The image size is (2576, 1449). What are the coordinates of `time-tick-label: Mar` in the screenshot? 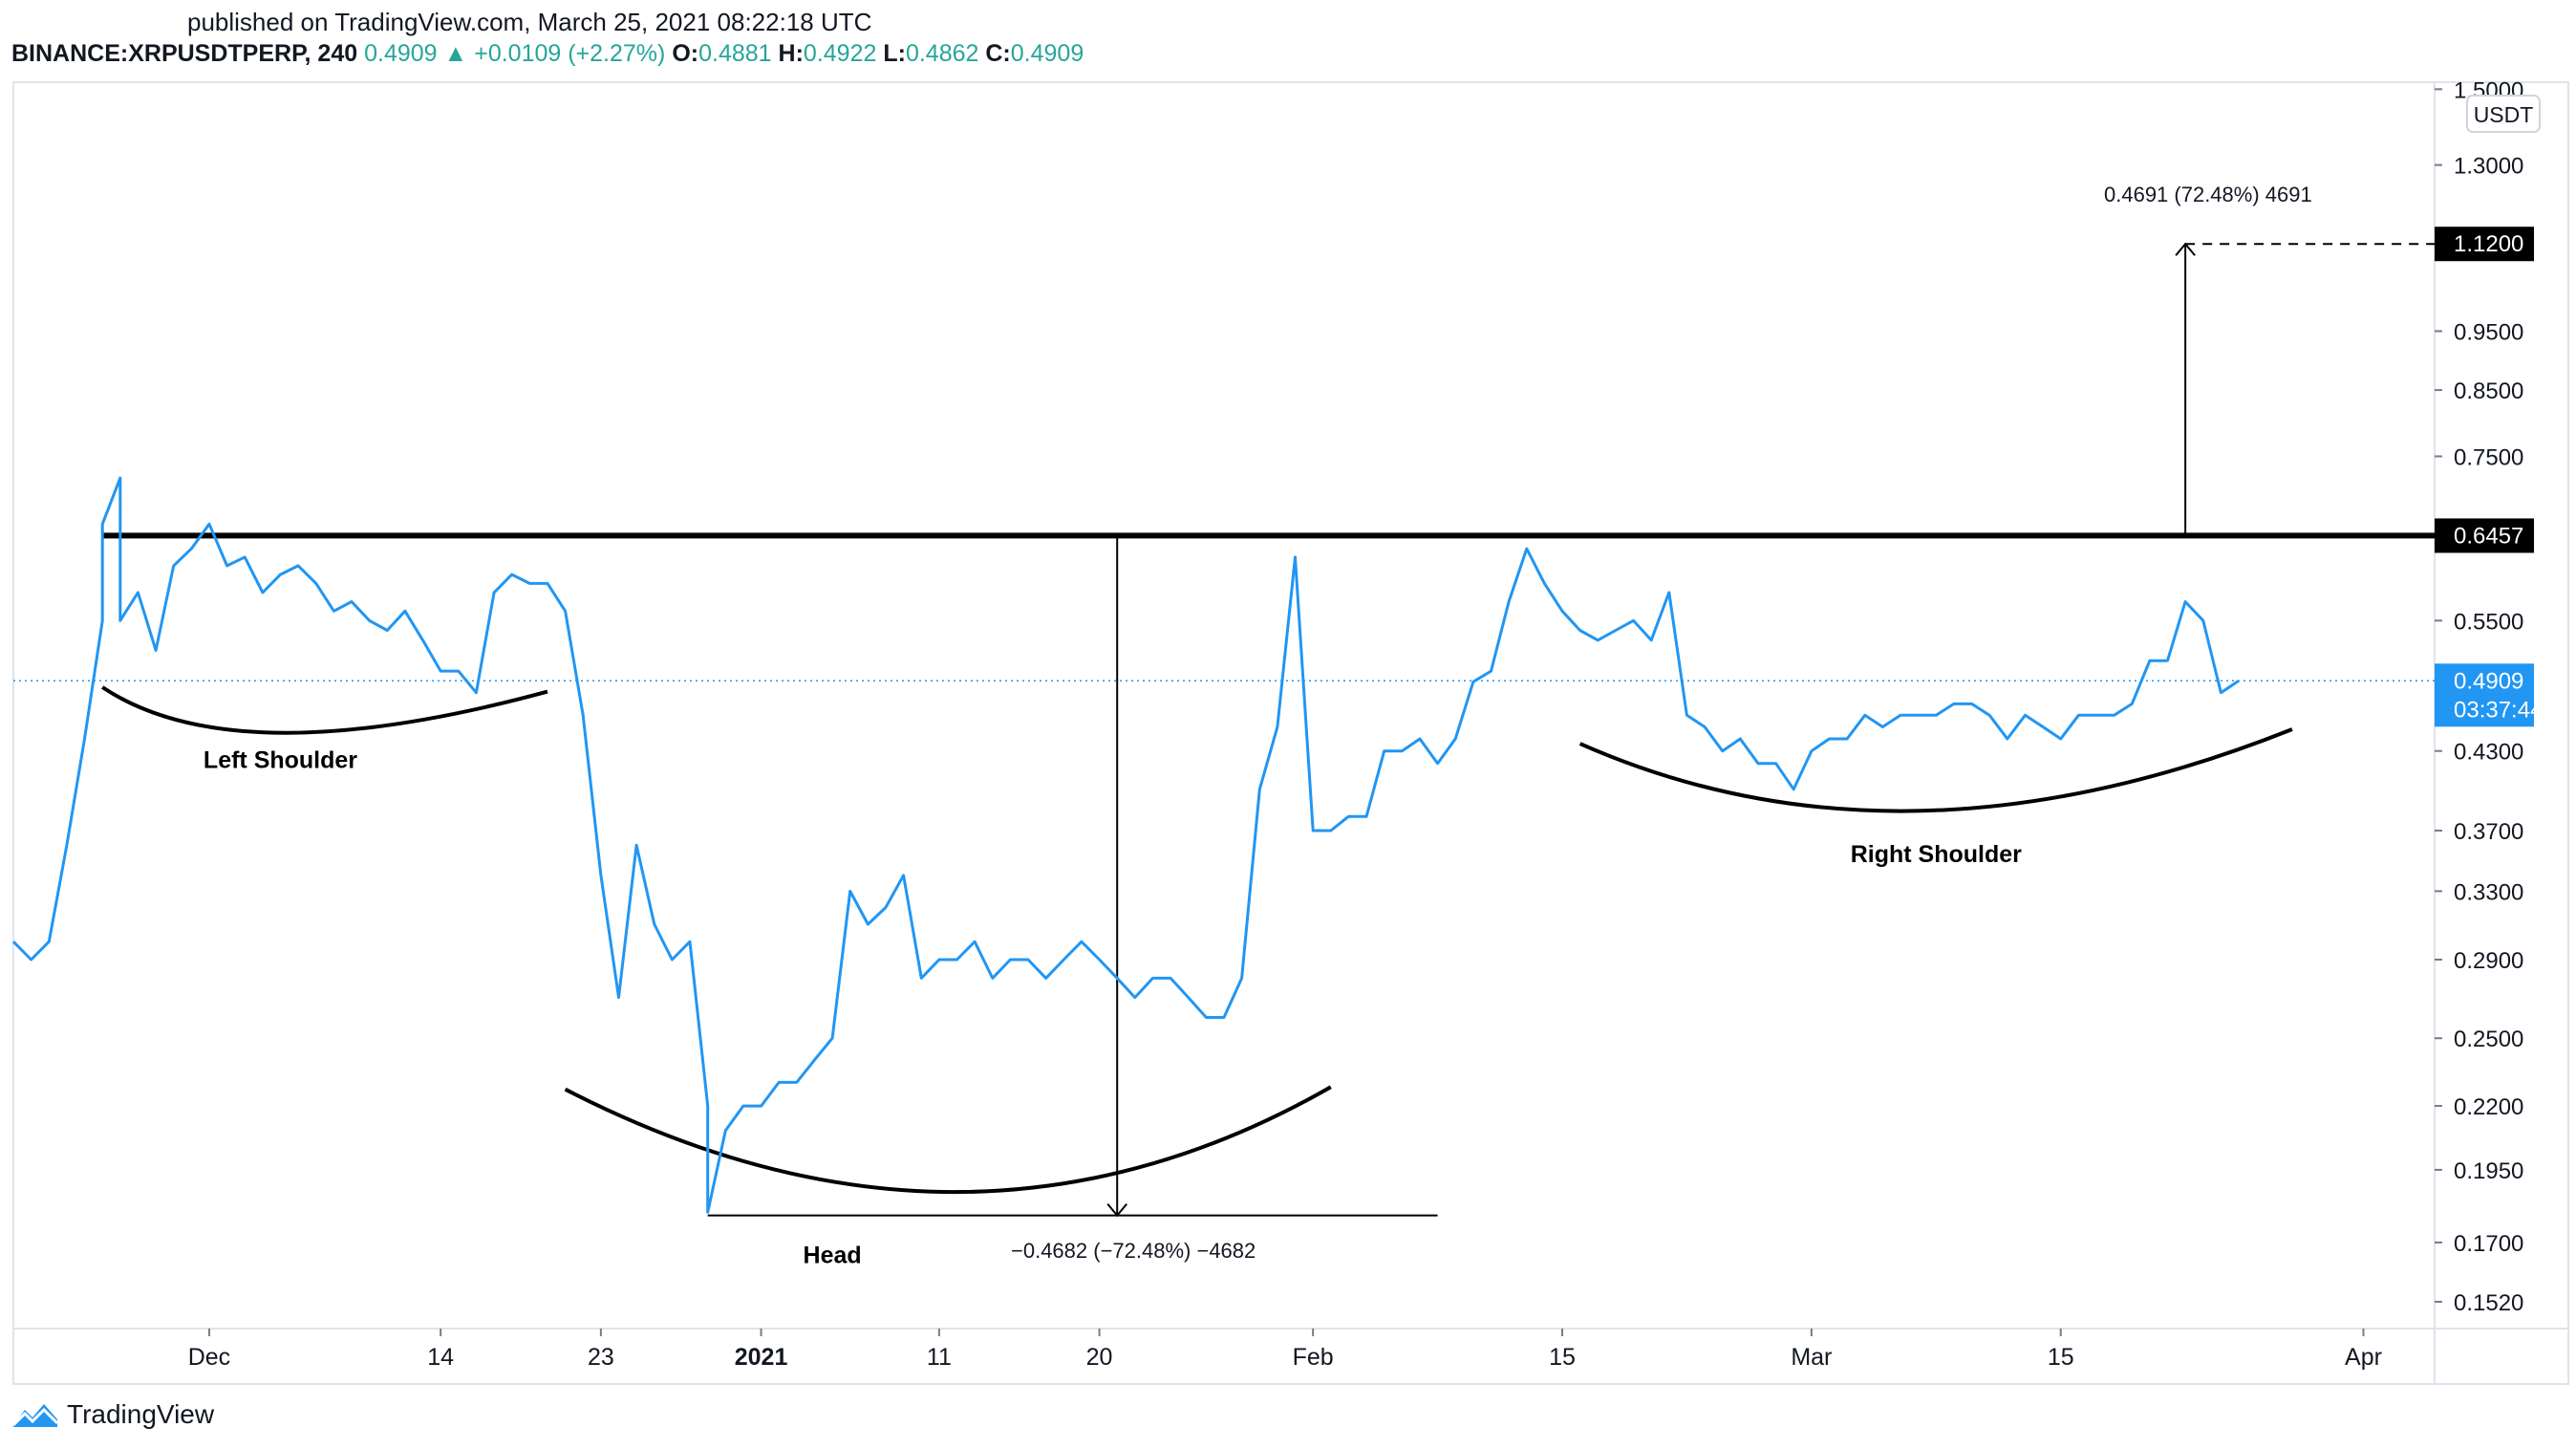 It's located at (1811, 1357).